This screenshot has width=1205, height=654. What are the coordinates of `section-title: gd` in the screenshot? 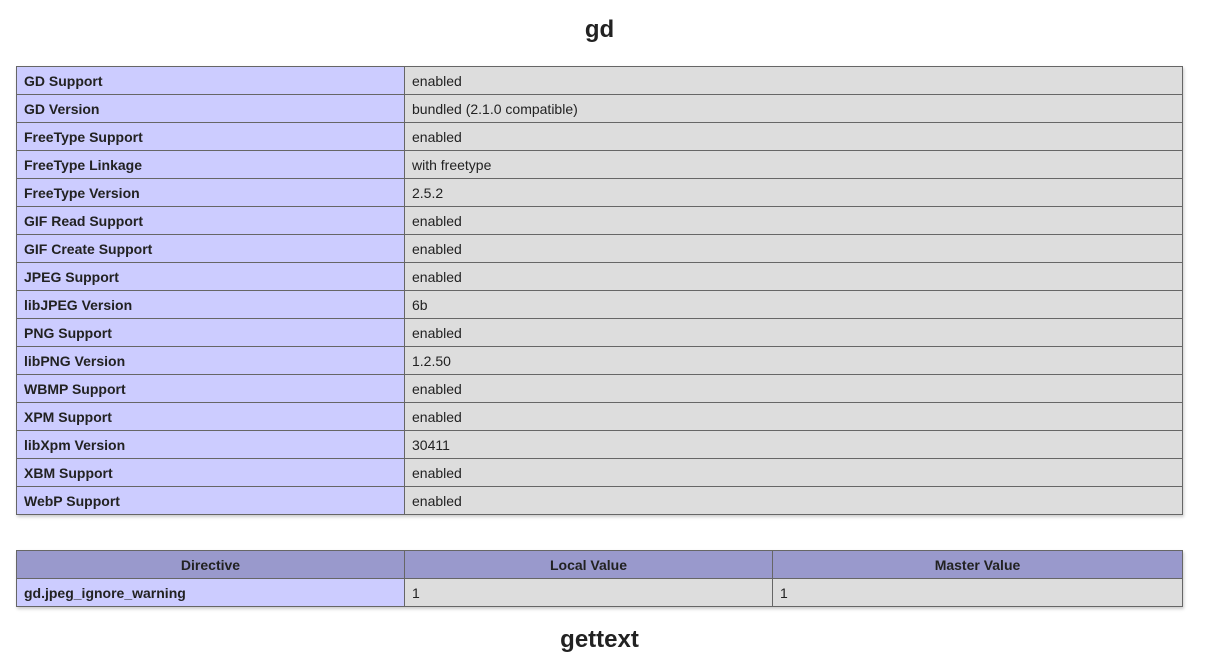 It's located at (599, 29).